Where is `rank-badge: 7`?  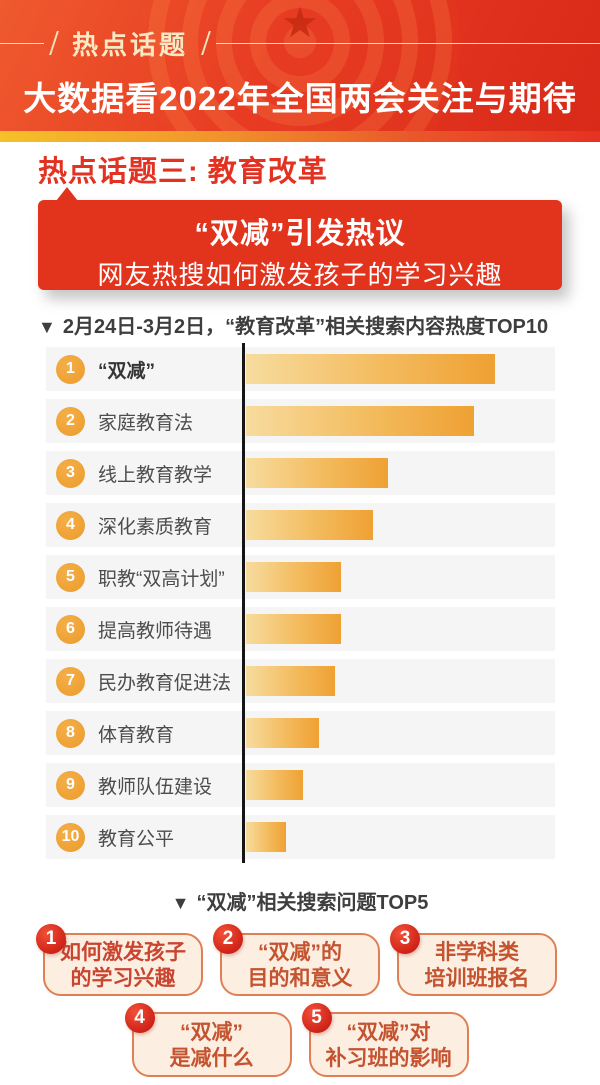
rank-badge: 7 is located at coordinates (70, 681).